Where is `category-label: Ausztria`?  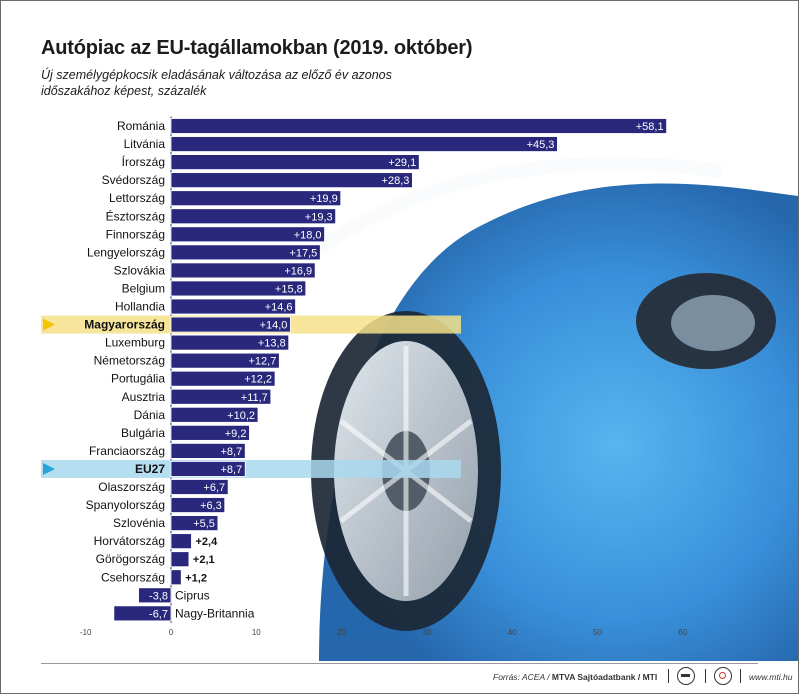
category-label: Ausztria is located at coordinates (144, 397).